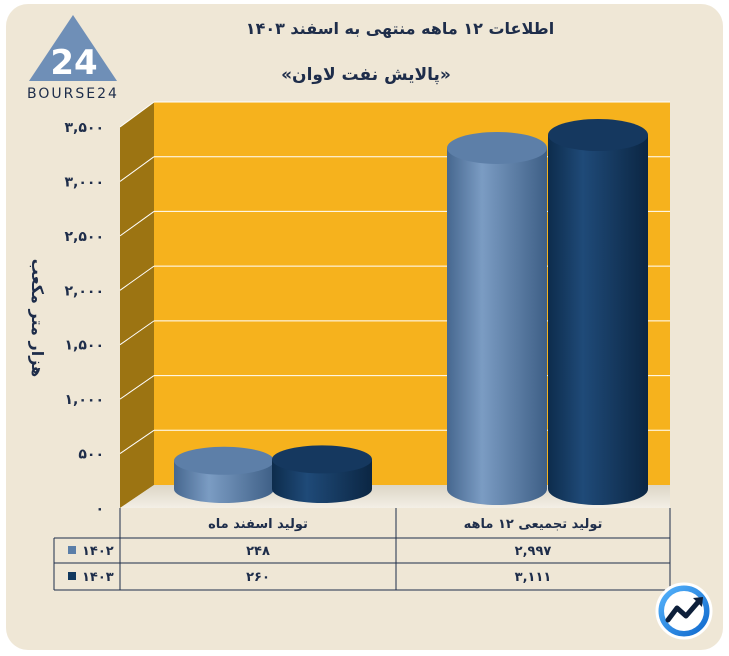 The height and width of the screenshot is (656, 729). I want to click on trend-arrow-icon, so click(684, 611).